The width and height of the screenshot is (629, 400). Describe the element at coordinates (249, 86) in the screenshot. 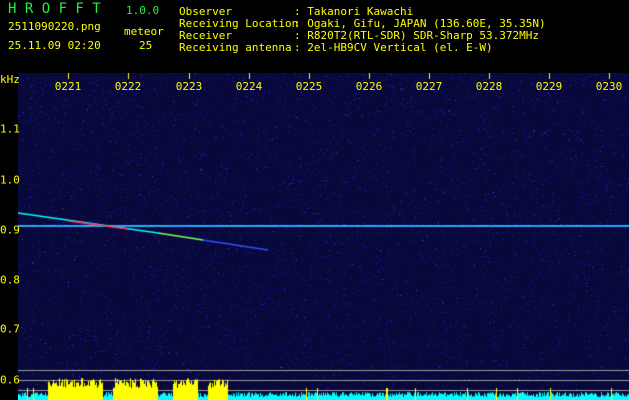

I see `x-tick-label: 0224` at that location.